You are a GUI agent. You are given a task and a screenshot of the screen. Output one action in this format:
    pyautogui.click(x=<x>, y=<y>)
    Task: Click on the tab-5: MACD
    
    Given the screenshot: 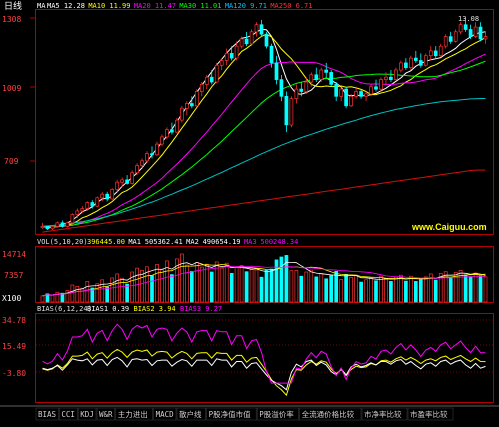 What is the action you would take?
    pyautogui.click(x=165, y=414)
    